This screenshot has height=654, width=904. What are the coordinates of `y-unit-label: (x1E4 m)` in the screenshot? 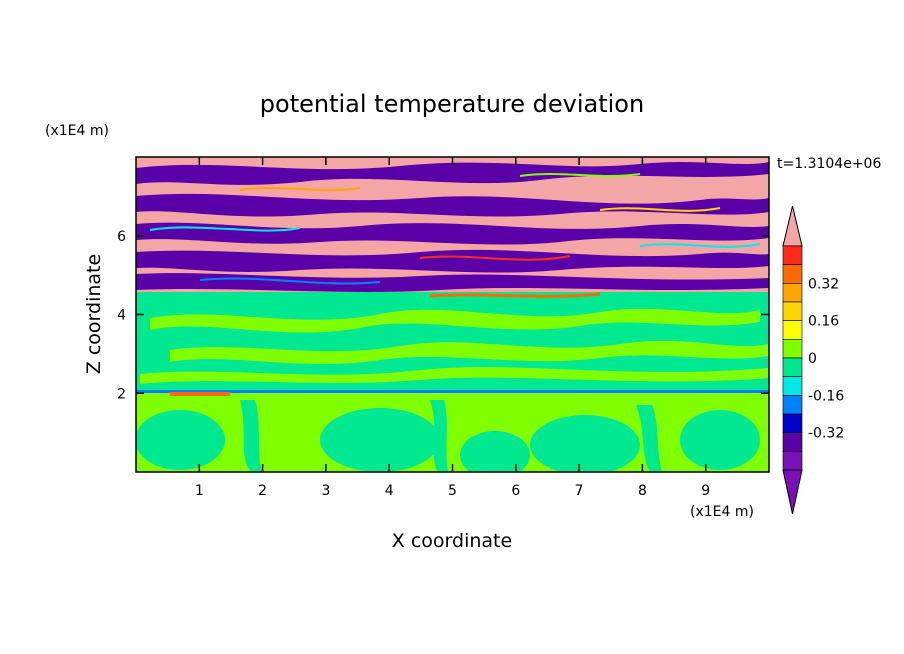 It's located at (77, 131).